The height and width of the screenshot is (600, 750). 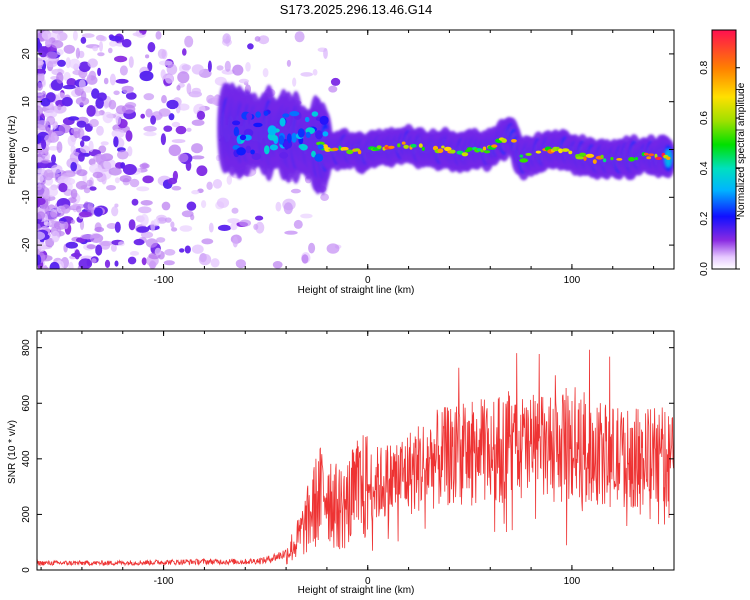 I want to click on y-tick-label: 10, so click(x=26, y=102).